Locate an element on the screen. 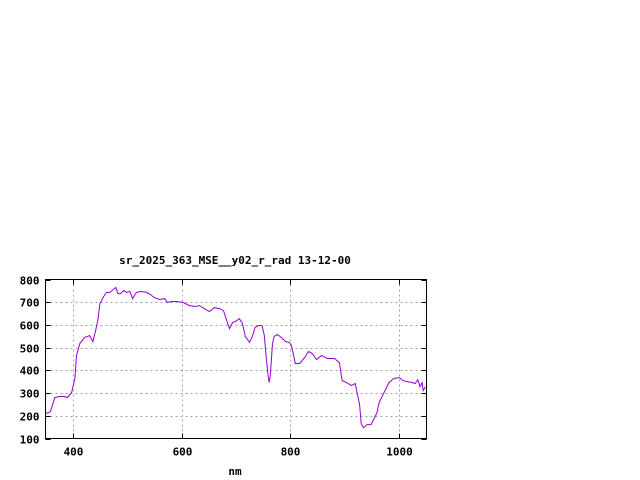  y-tick-label: 700 is located at coordinates (30, 303).